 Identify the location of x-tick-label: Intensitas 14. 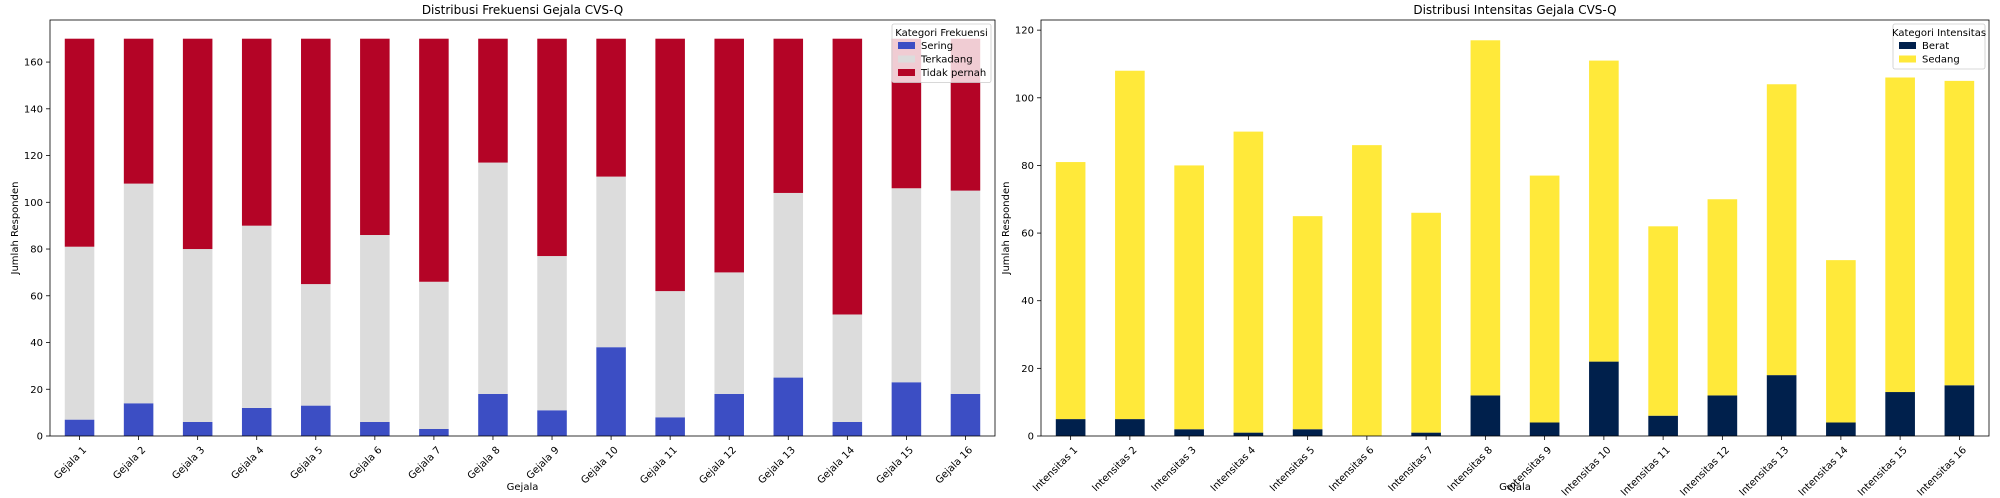
(1824, 471).